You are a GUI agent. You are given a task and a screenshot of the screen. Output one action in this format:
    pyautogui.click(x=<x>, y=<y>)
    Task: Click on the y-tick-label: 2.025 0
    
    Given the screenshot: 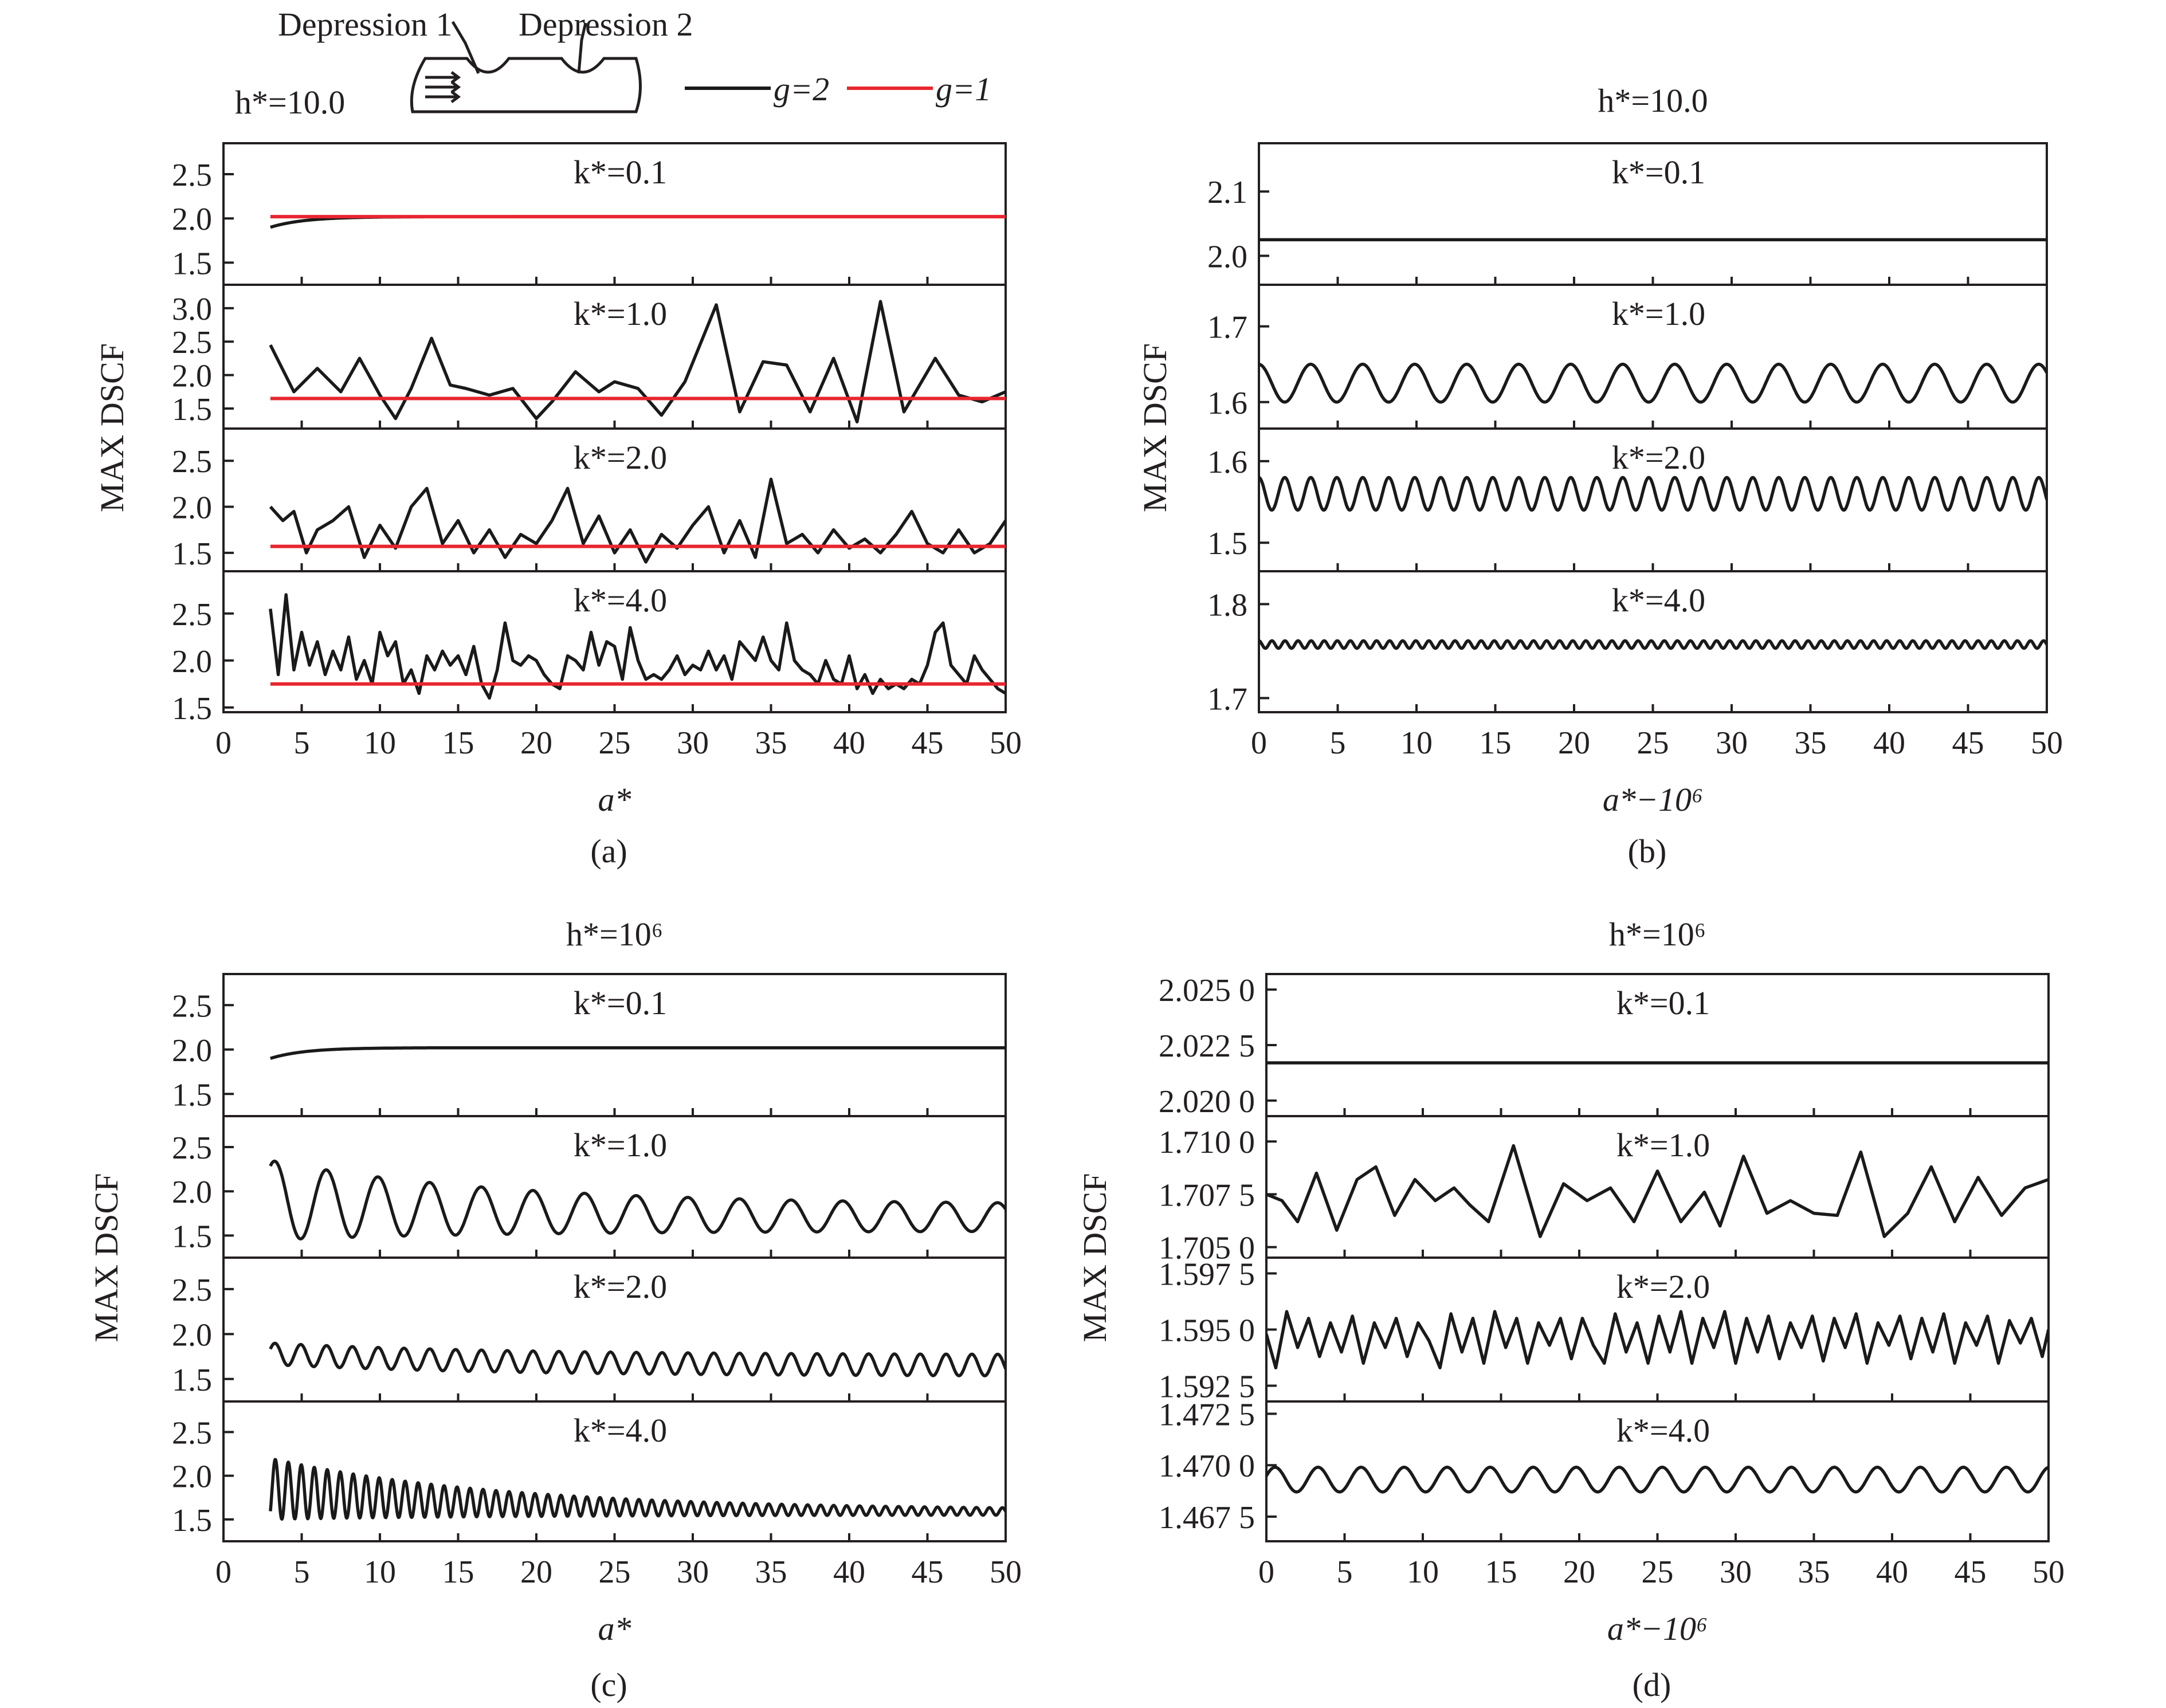 What is the action you would take?
    pyautogui.click(x=1207, y=990)
    